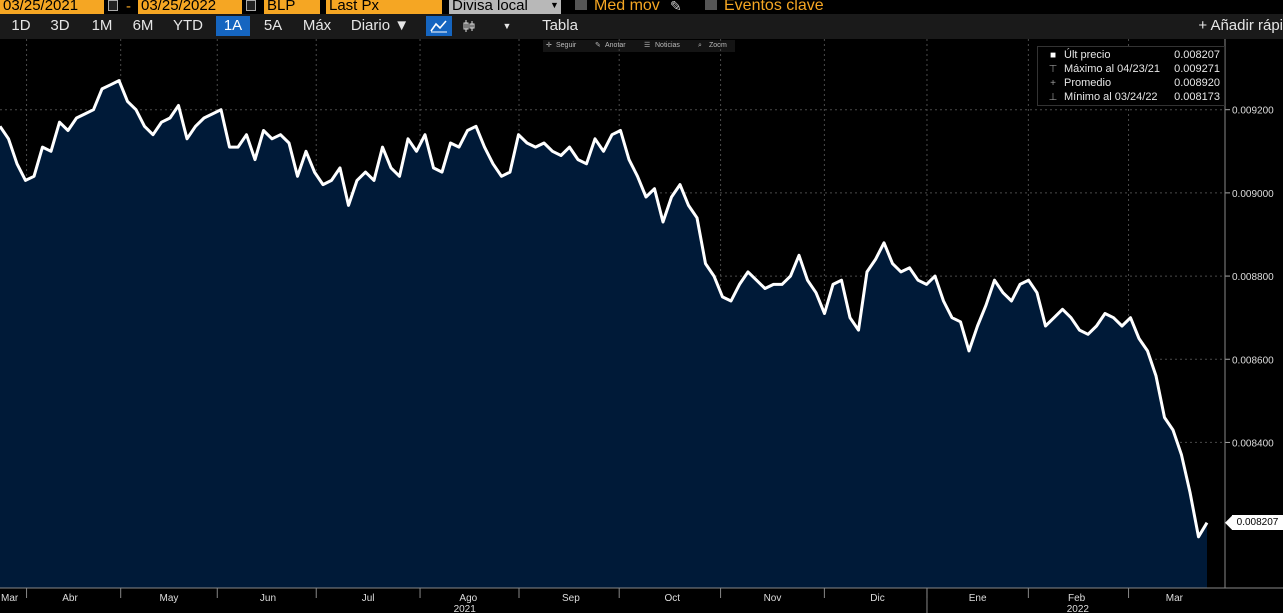 This screenshot has width=1283, height=613. What do you see at coordinates (566, 45) in the screenshot?
I see `follow-button: Seguir` at bounding box center [566, 45].